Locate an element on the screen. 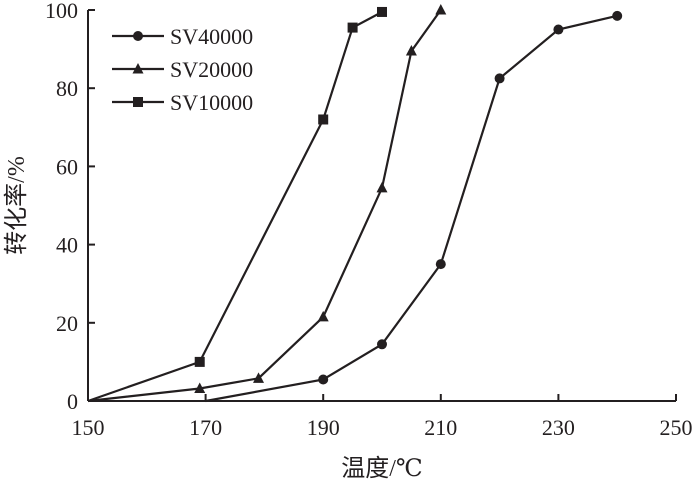 This screenshot has width=700, height=486. x-axis-title: 温度/℃ is located at coordinates (382, 468).